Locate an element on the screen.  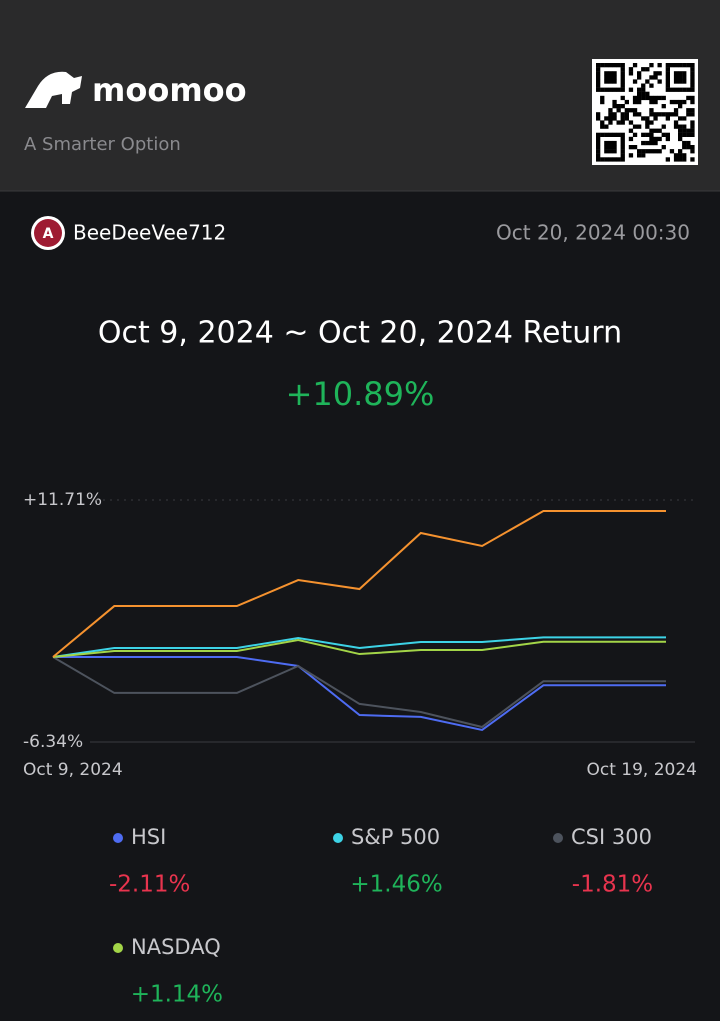
legend-change: +1.46% is located at coordinates (396, 885).